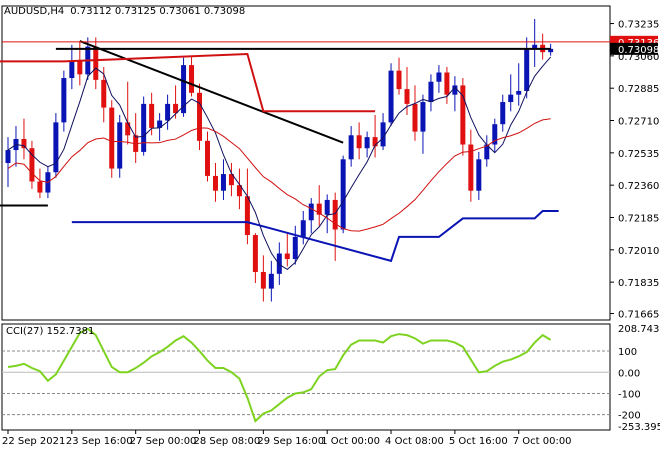 The height and width of the screenshot is (450, 660). Describe the element at coordinates (638, 154) in the screenshot. I see `price-axis-label: 0.72535` at that location.